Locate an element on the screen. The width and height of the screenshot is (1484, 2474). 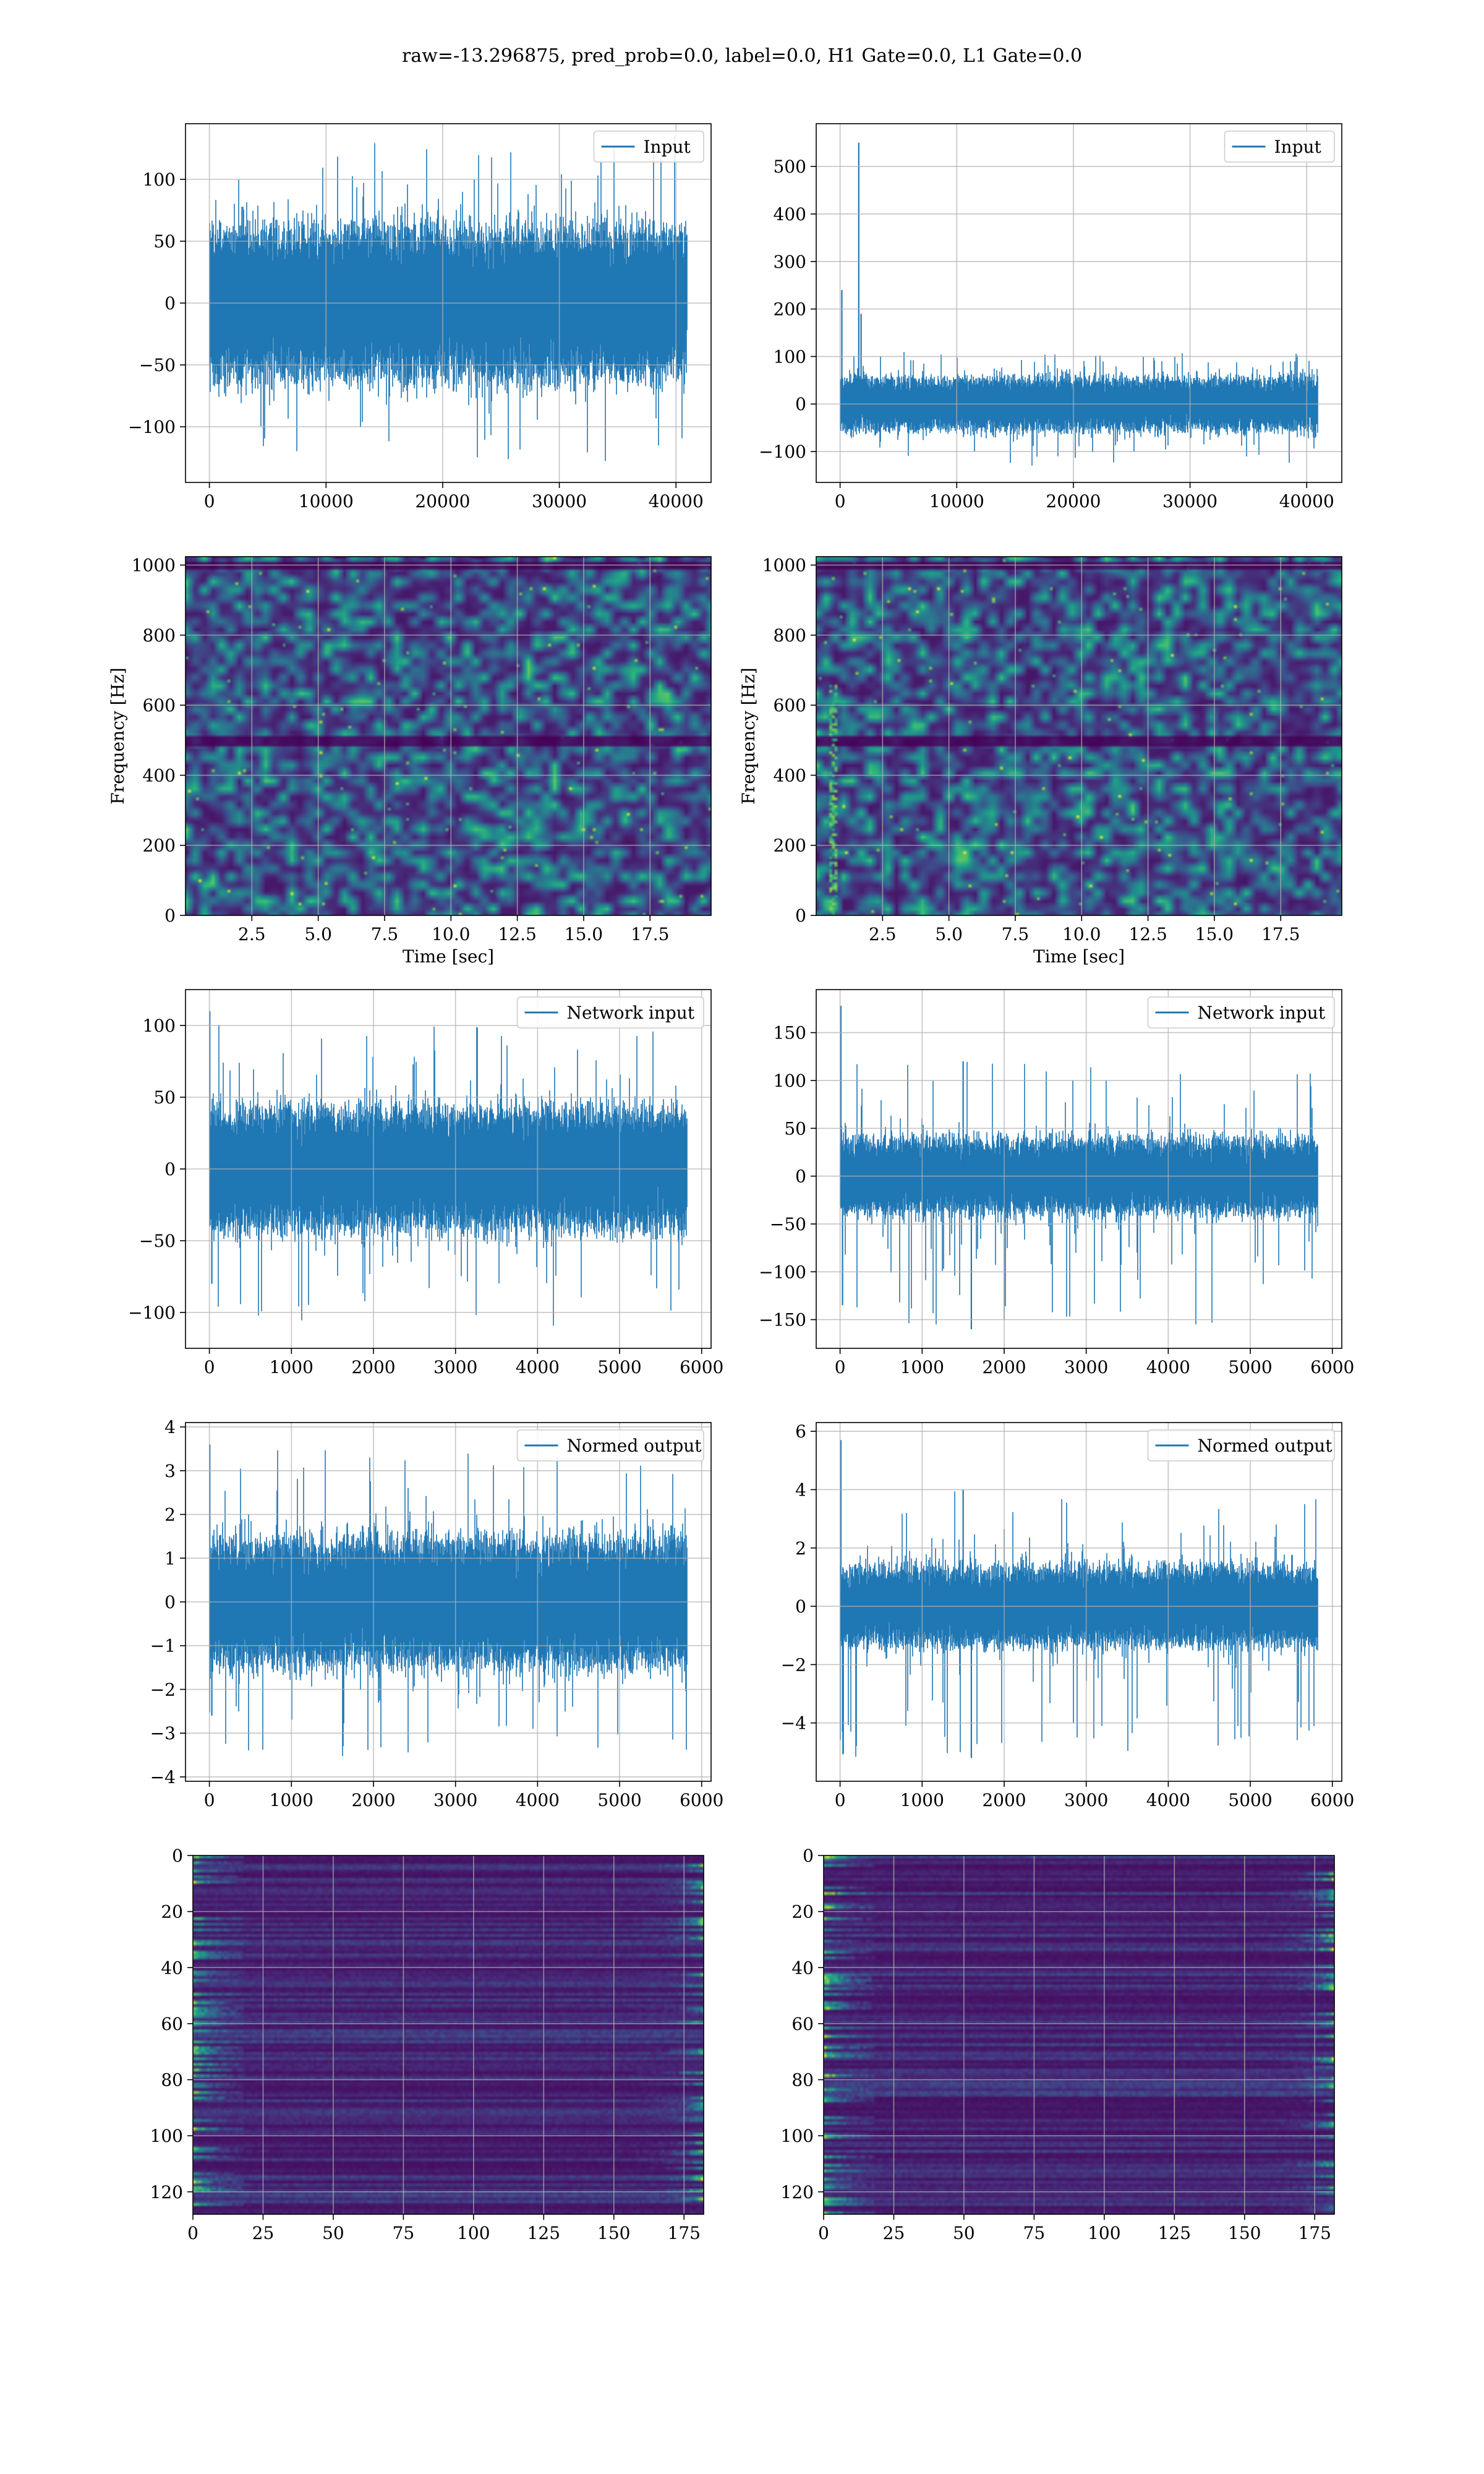
y-tick-label: 300 is located at coordinates (790, 262).